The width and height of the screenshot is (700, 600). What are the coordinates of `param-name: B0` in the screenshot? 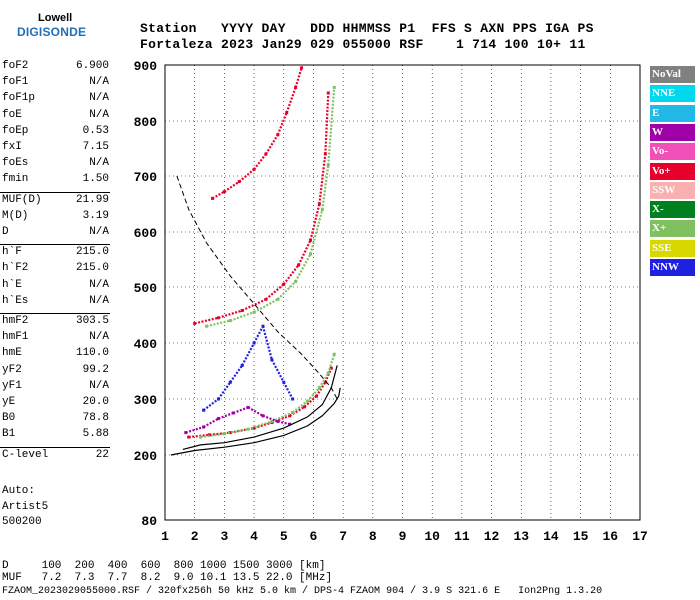 It's located at (9, 418).